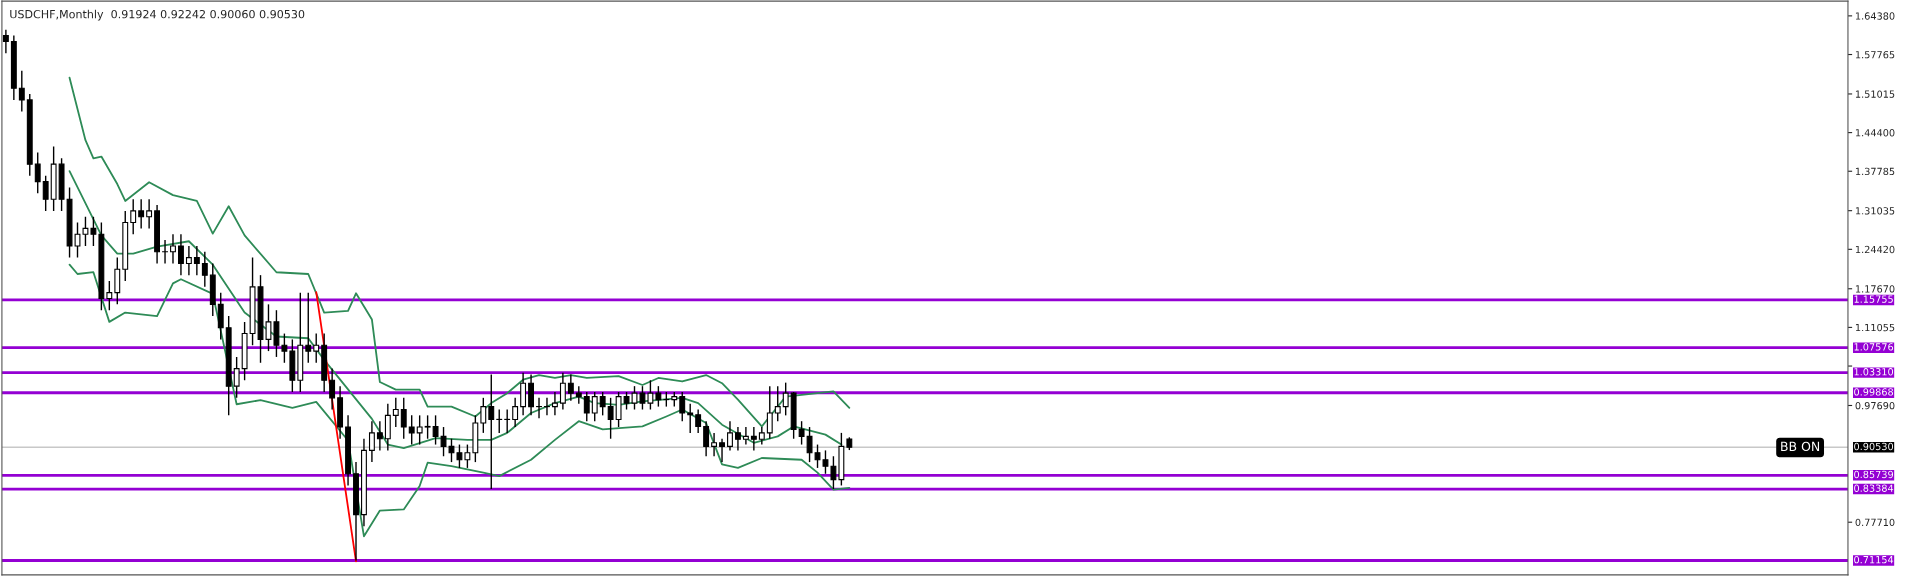  I want to click on y-tick-label: 1.51015, so click(1875, 94).